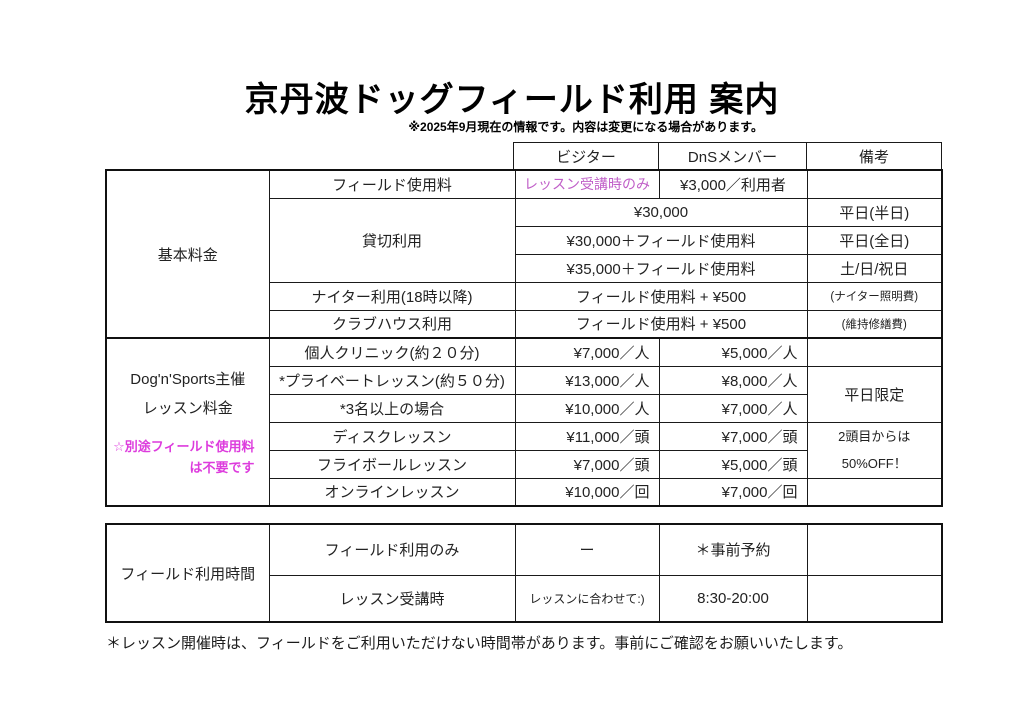 Image resolution: width=1024 pixels, height=724 pixels. What do you see at coordinates (392, 436) in the screenshot?
I see `disc-lesson-label: ディスクレッスン` at bounding box center [392, 436].